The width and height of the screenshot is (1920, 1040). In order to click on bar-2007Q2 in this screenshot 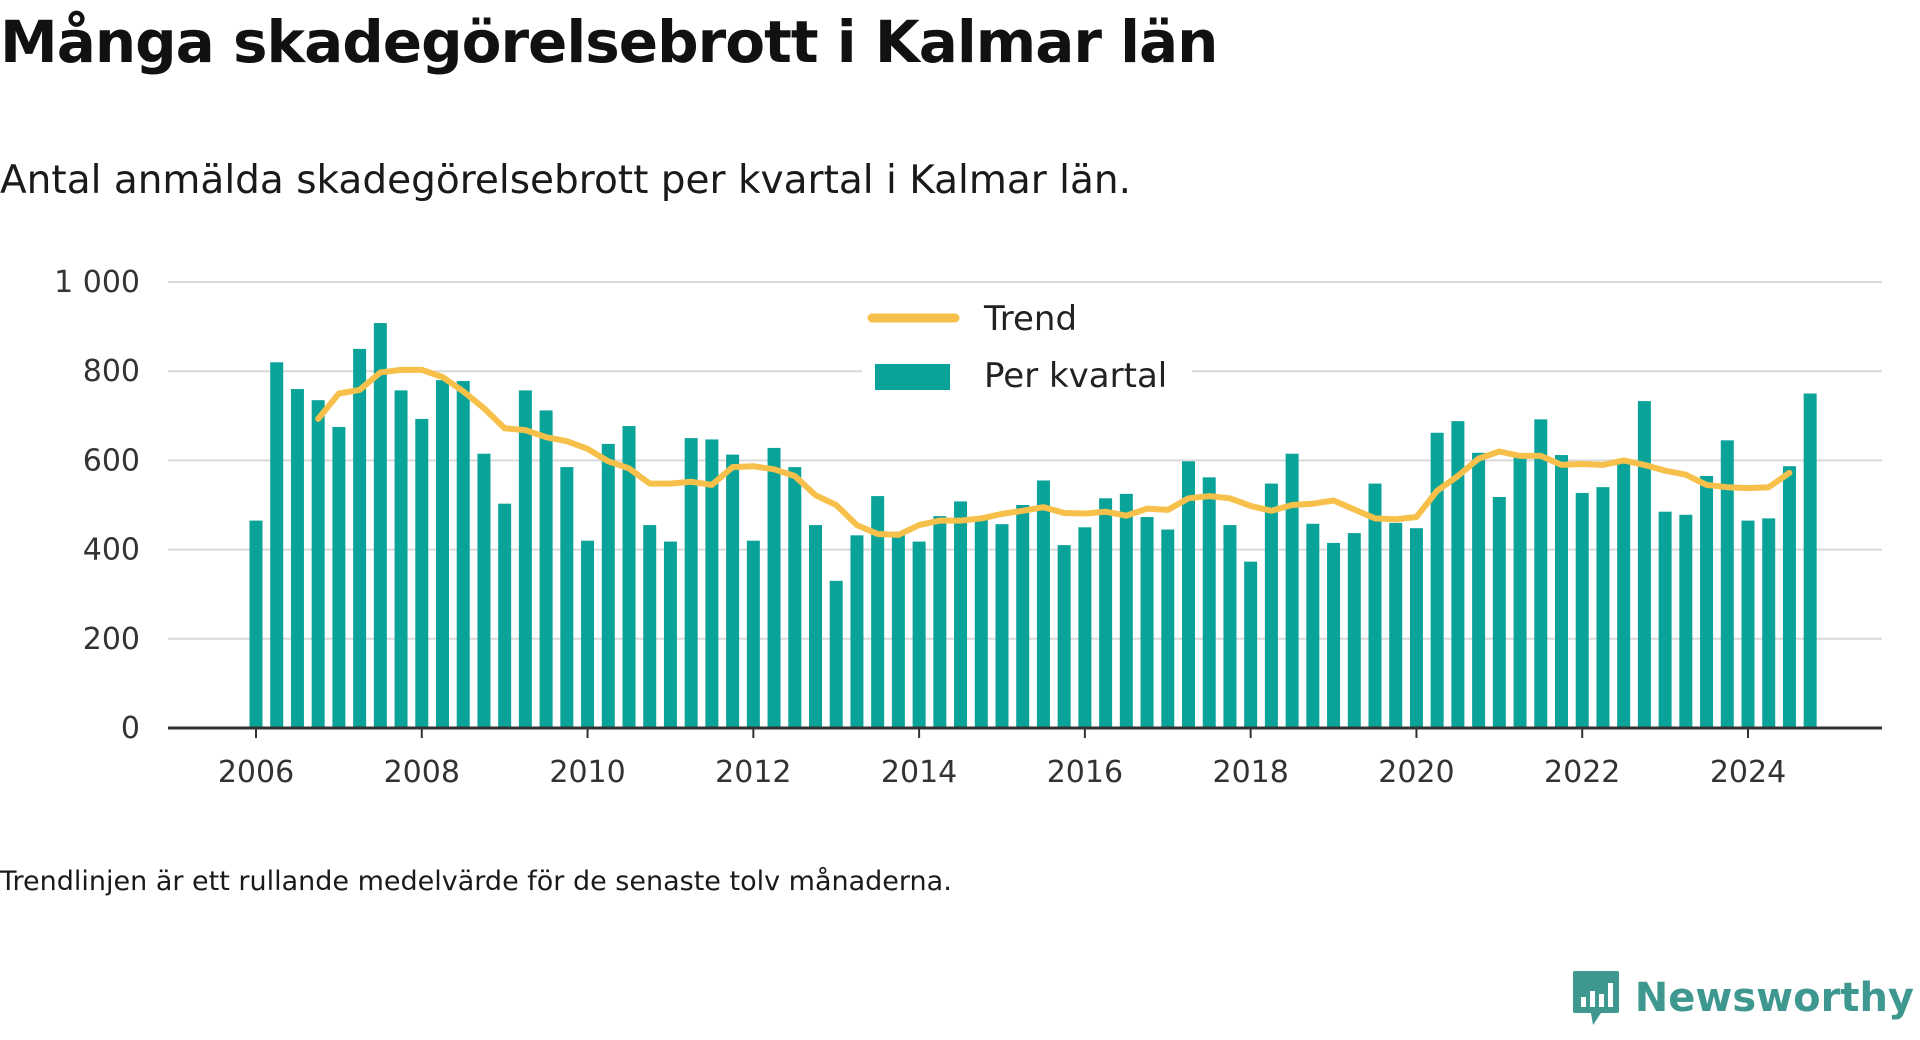, I will do `click(360, 538)`.